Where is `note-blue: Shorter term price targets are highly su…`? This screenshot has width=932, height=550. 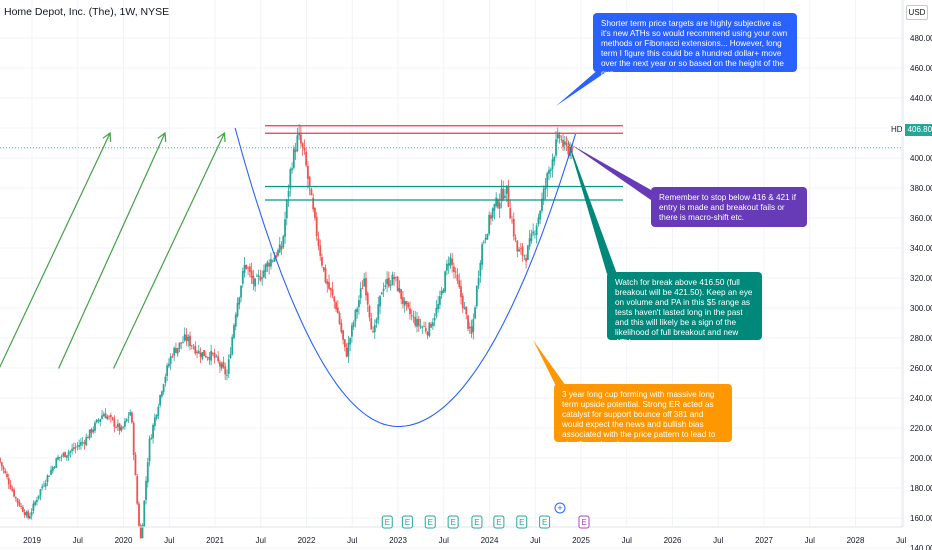
note-blue: Shorter term price targets are highly su… is located at coordinates (695, 45).